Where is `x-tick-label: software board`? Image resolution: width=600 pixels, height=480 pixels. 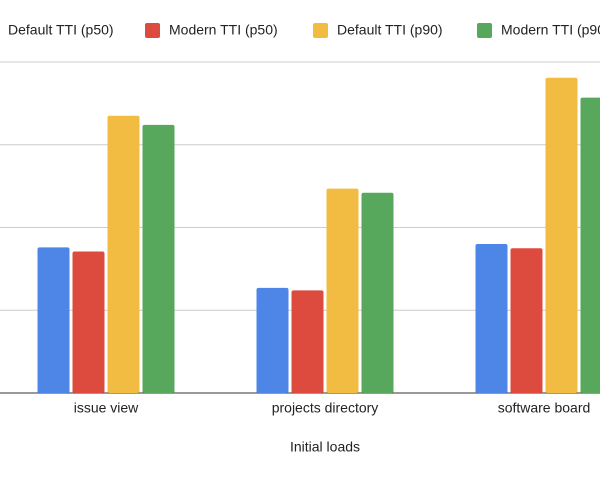
x-tick-label: software board is located at coordinates (544, 408).